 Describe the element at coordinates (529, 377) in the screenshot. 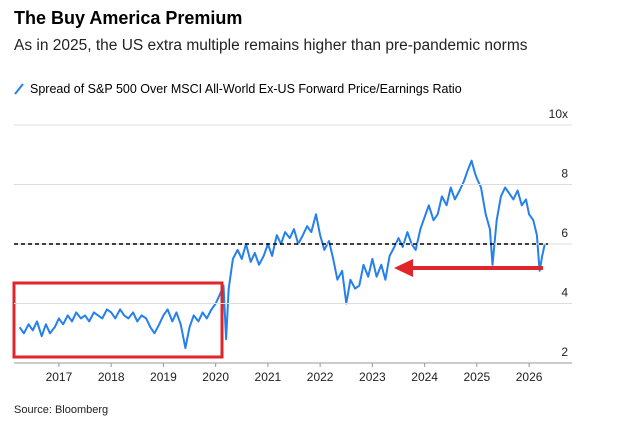

I see `x-tick-label: 2026` at that location.